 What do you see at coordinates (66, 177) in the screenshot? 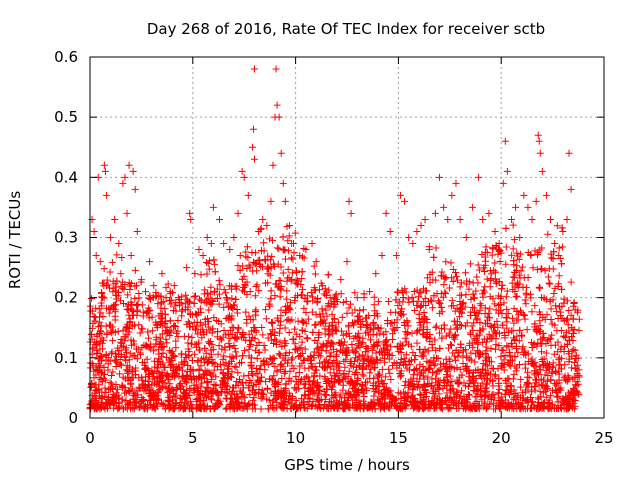
I see `y-tick-label: 0.4` at bounding box center [66, 177].